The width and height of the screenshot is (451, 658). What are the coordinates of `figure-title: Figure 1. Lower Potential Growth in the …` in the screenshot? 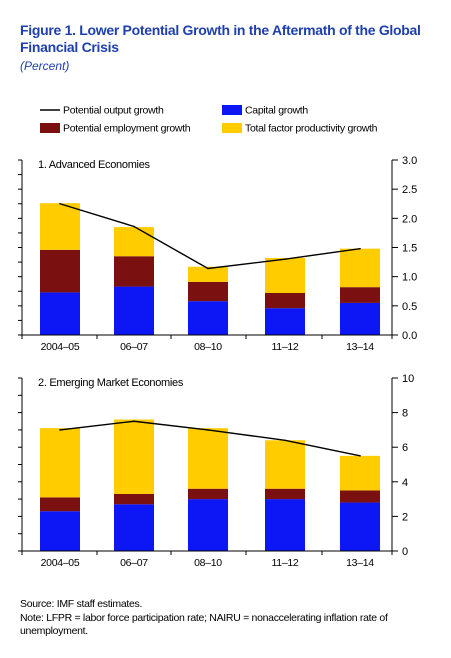 It's located at (220, 38).